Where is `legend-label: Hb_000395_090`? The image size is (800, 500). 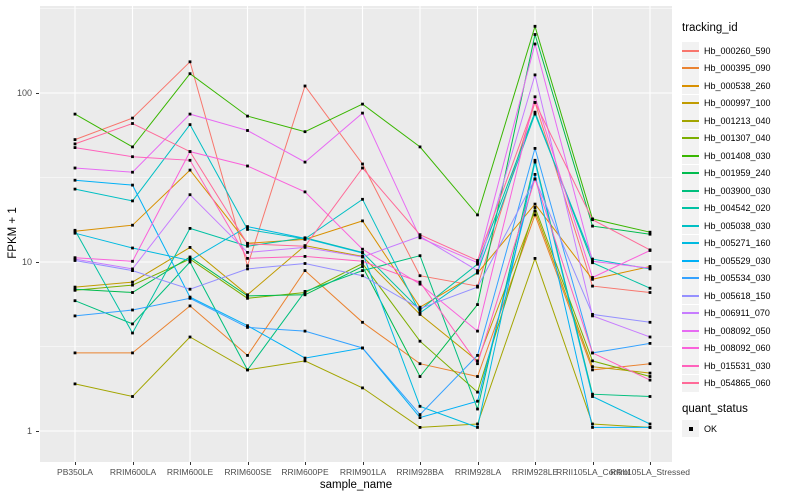 legend-label: Hb_000395_090 is located at coordinates (737, 68).